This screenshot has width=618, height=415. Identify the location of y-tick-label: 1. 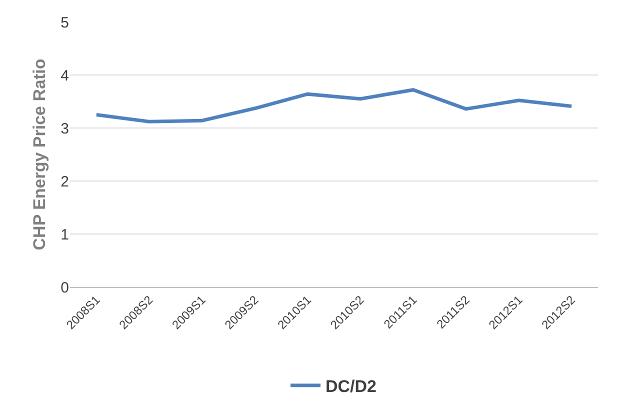
(64, 235).